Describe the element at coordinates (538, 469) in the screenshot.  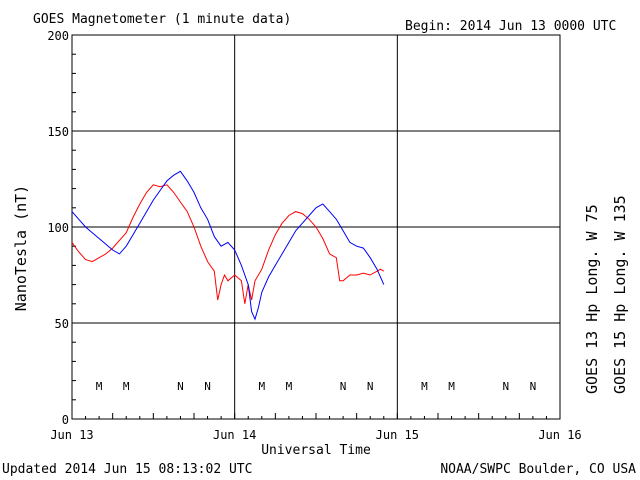
I see `credit: NOAA/SWPC Boulder, CO USA` at that location.